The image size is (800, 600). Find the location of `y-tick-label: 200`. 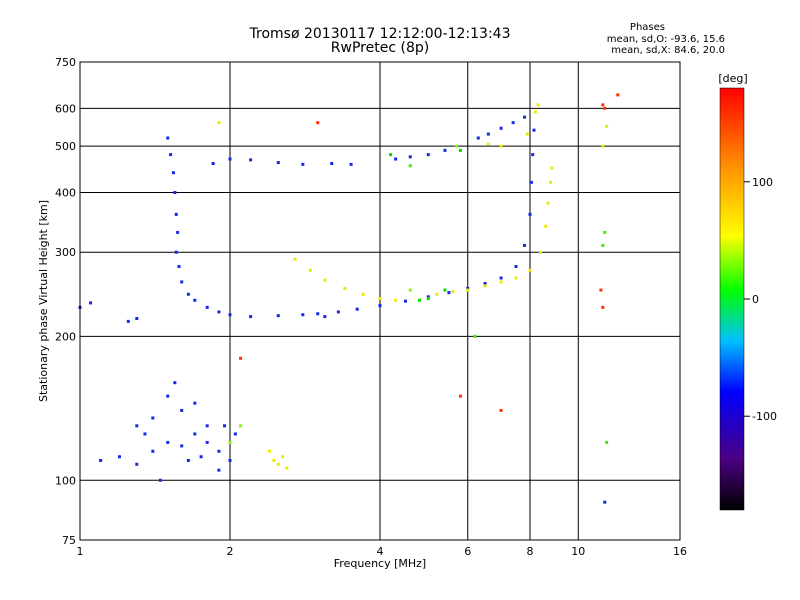

y-tick-label: 200 is located at coordinates (65, 336).